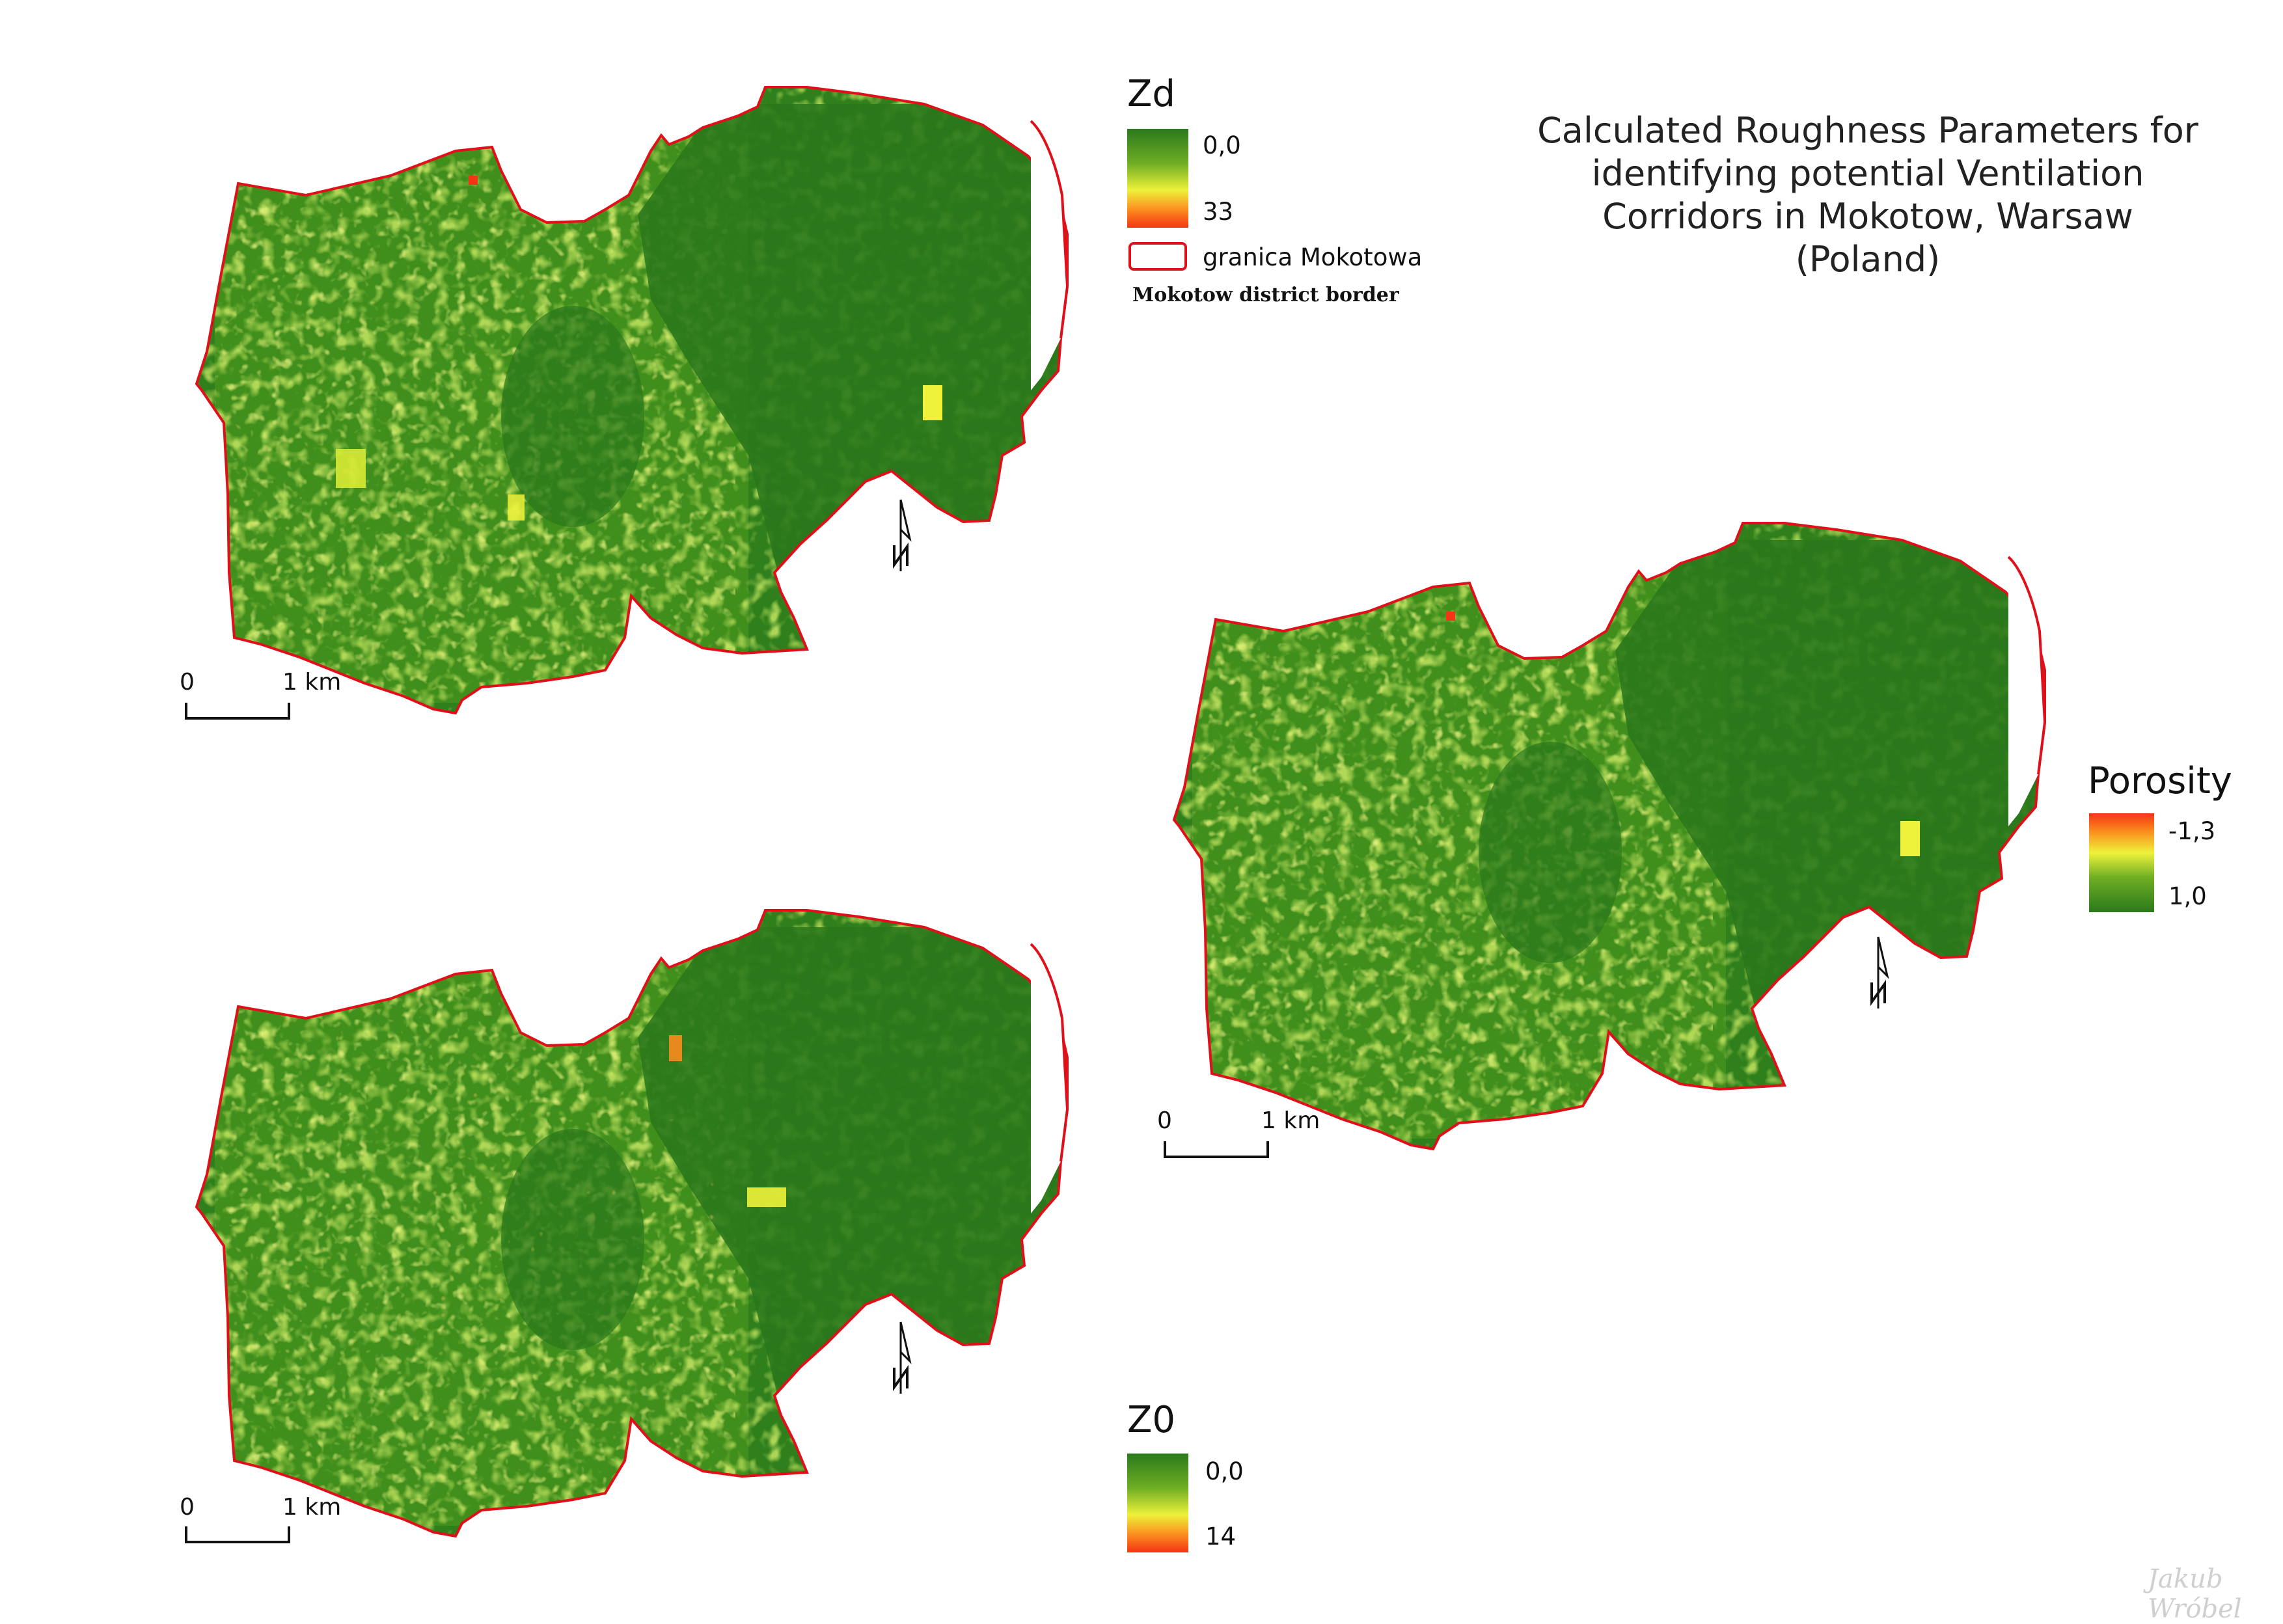  Describe the element at coordinates (2192, 831) in the screenshot. I see `porosity-legend-min: -1,3` at that location.